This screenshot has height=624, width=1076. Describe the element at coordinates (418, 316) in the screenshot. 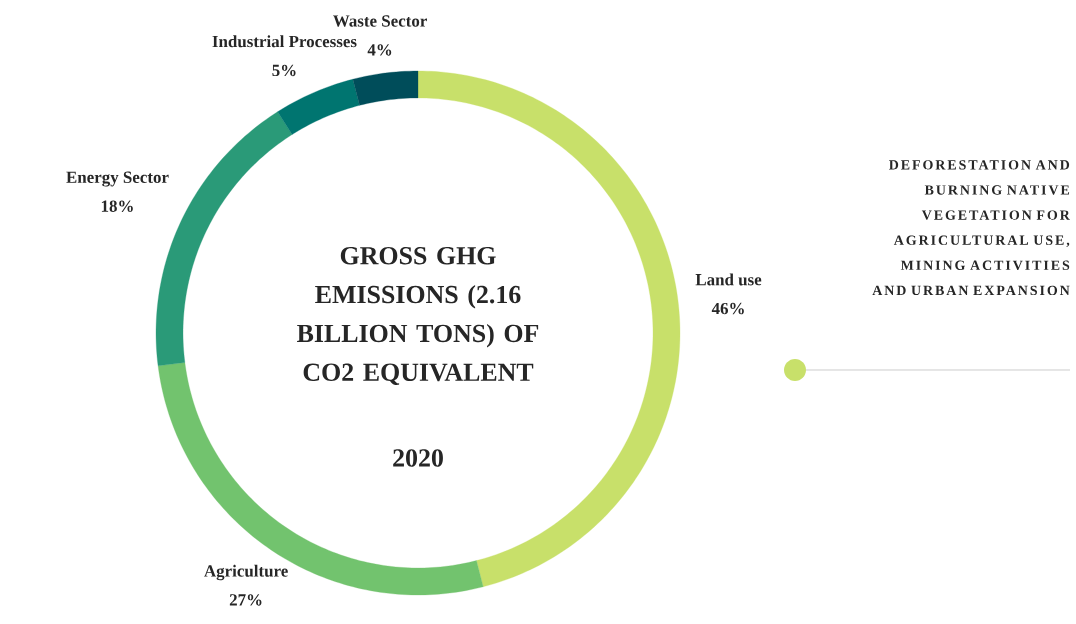

I see `text: GROSS GHG EMISSIONS (2.16 BILLION TONS) OF CO2 EQUIVALENT` at that location.